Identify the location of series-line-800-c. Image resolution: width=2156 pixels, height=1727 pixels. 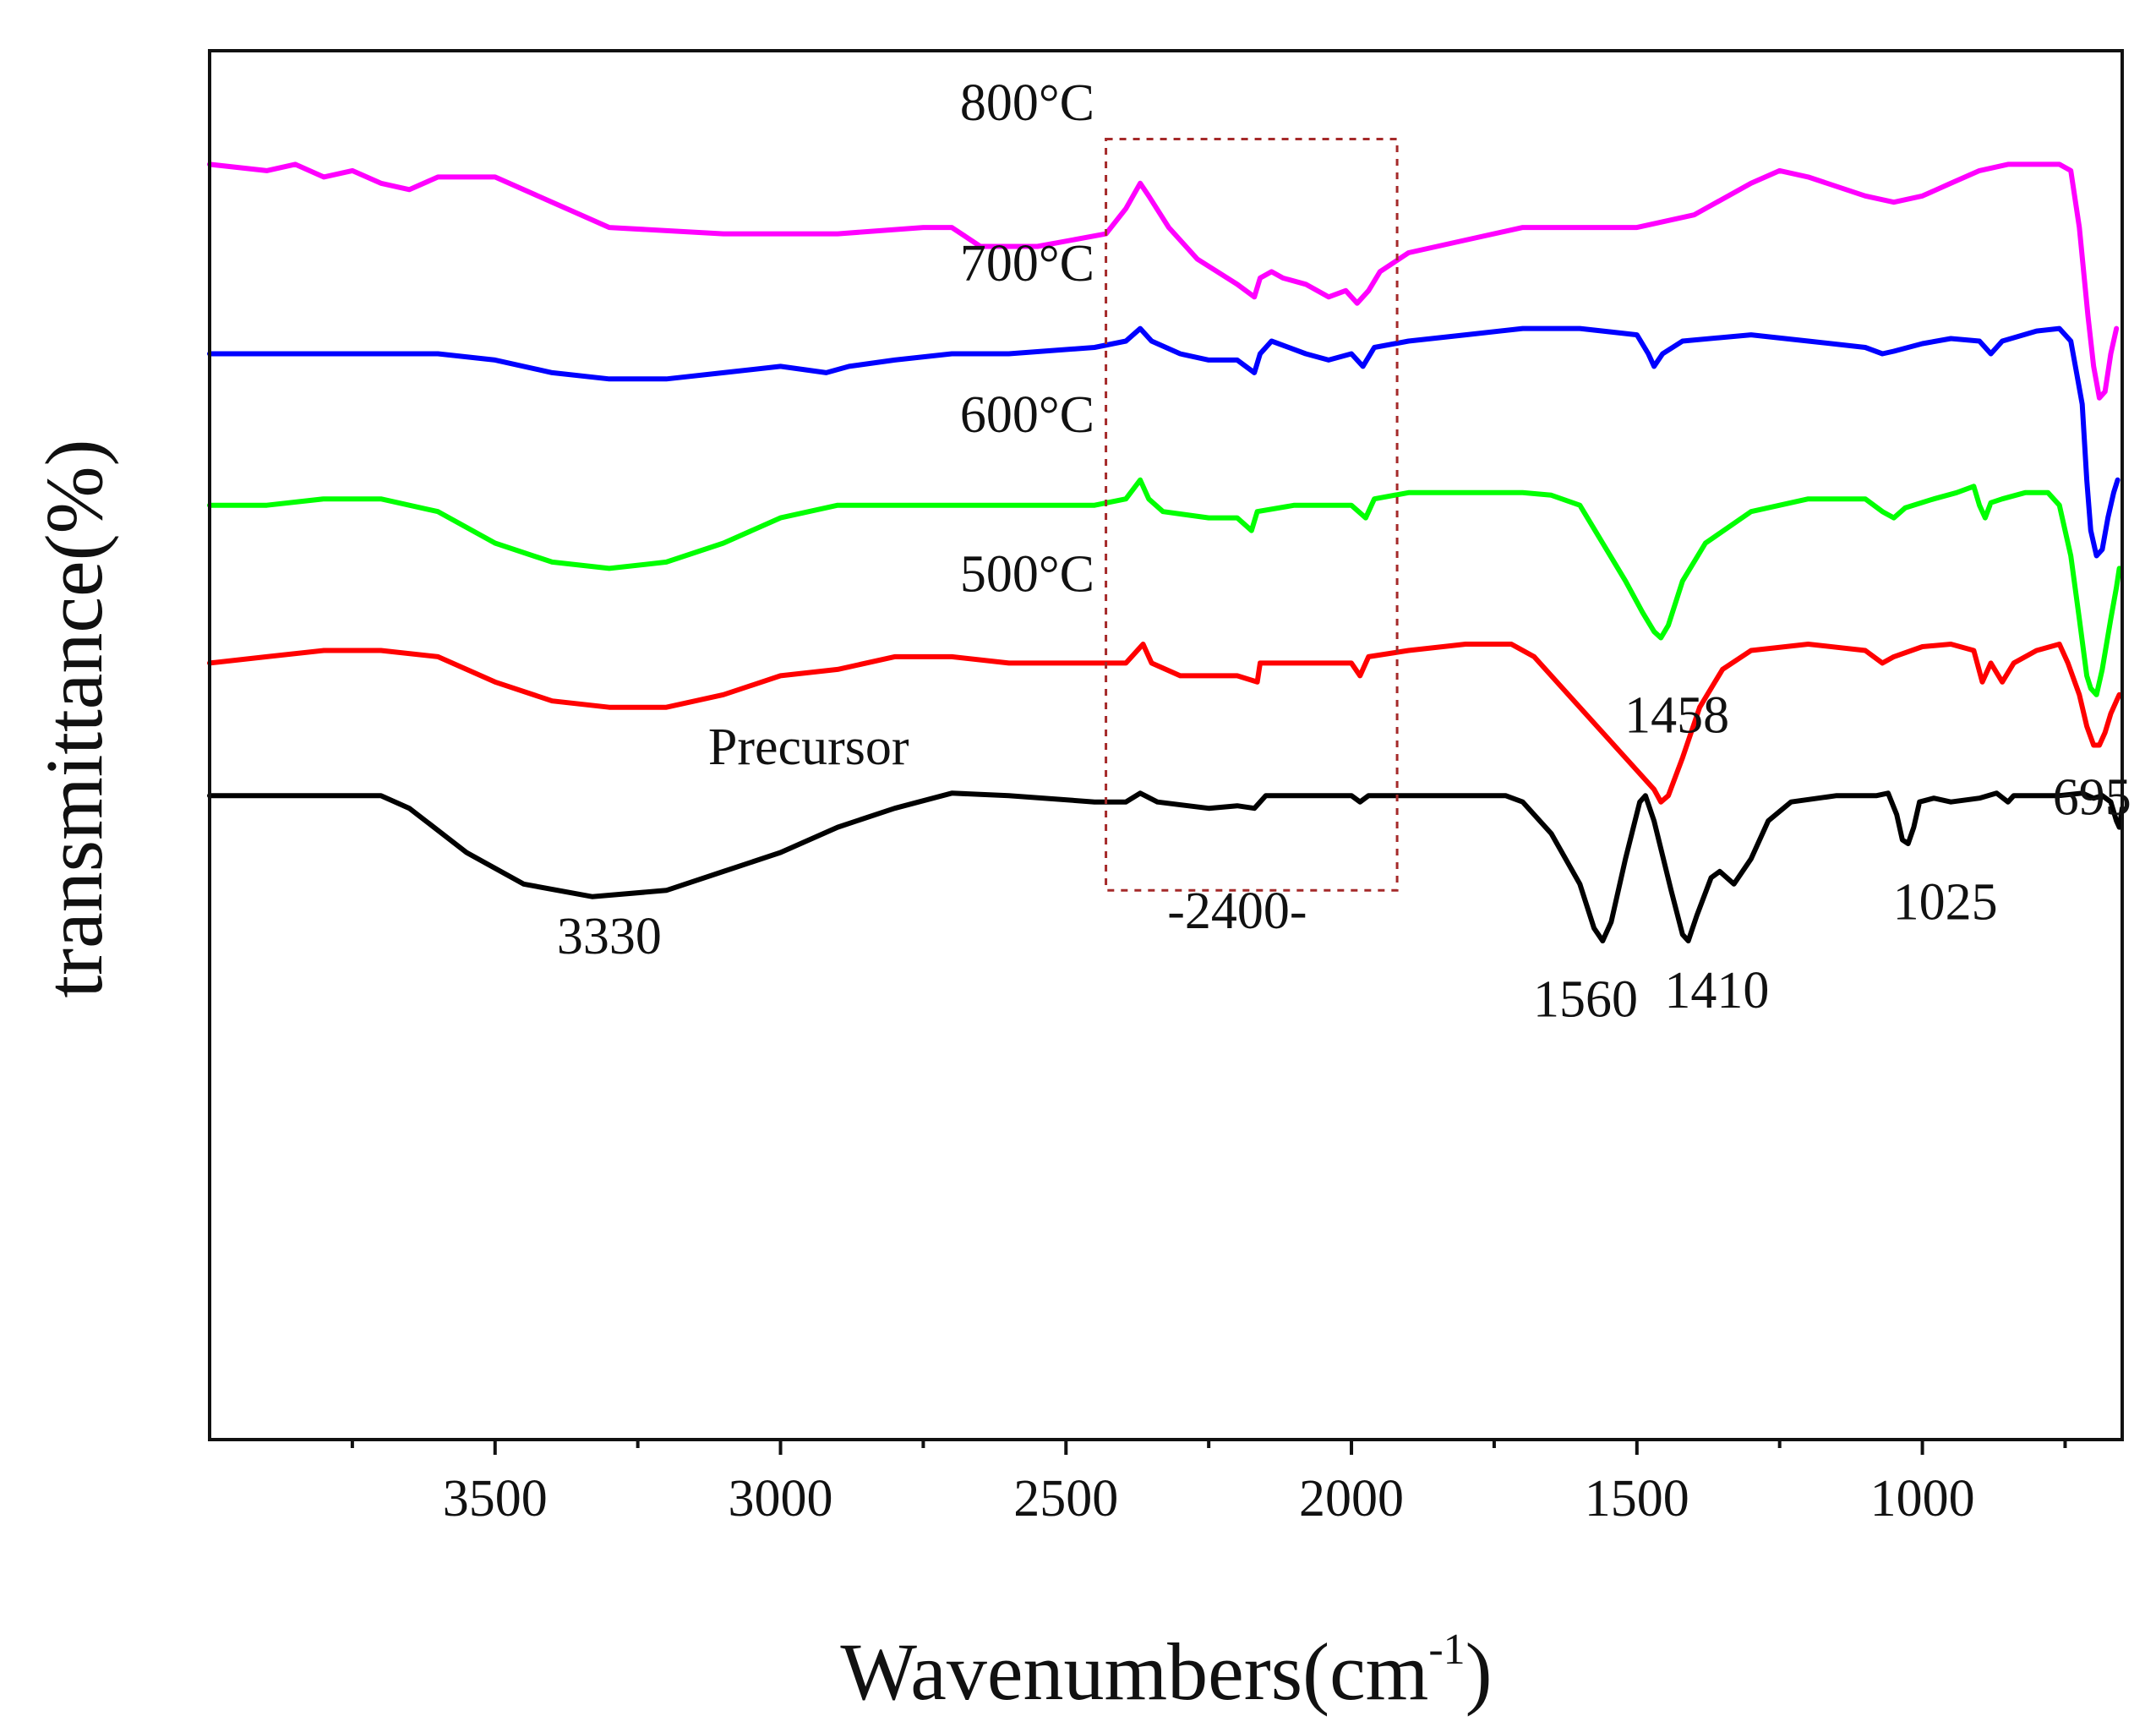
(1163, 281).